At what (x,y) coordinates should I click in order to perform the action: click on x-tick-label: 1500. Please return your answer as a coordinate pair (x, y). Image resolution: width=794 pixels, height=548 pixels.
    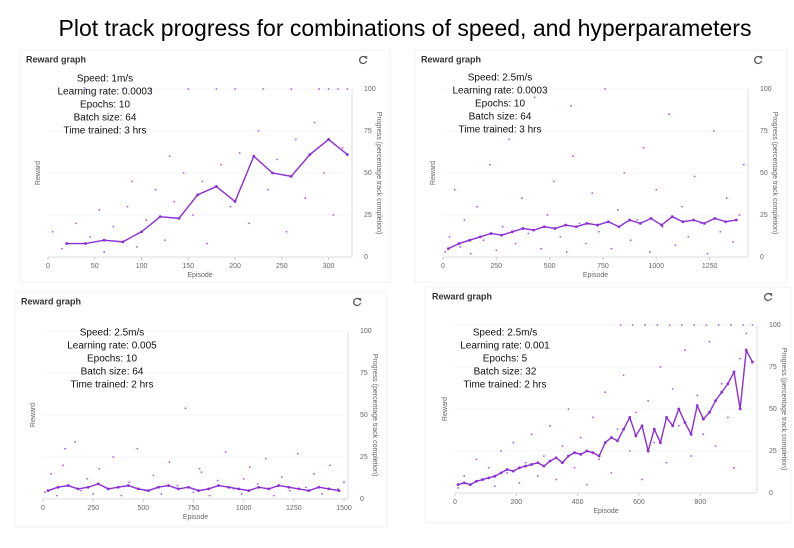
    Looking at the image, I should click on (344, 508).